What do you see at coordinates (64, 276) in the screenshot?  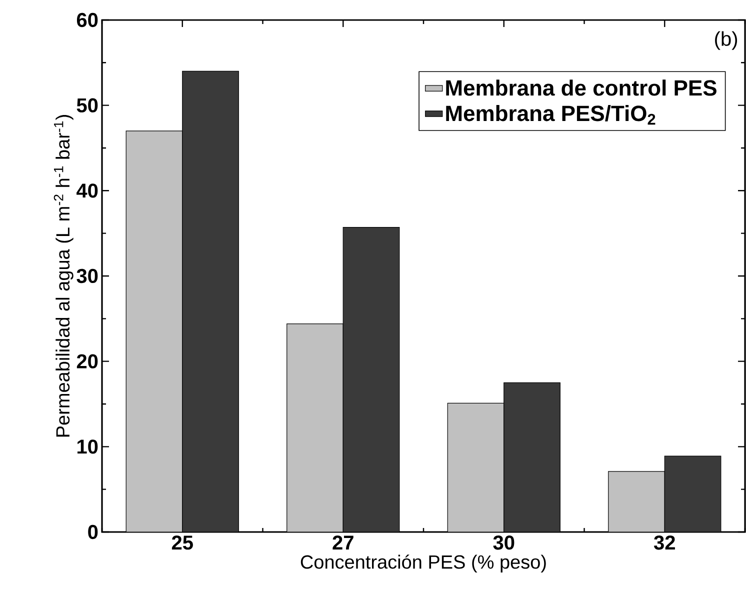 I see `y-axis-title: Permeabilidad al agua (L m$^{-2}$ h$^{-1}$ bar$^{-1}$)` at bounding box center [64, 276].